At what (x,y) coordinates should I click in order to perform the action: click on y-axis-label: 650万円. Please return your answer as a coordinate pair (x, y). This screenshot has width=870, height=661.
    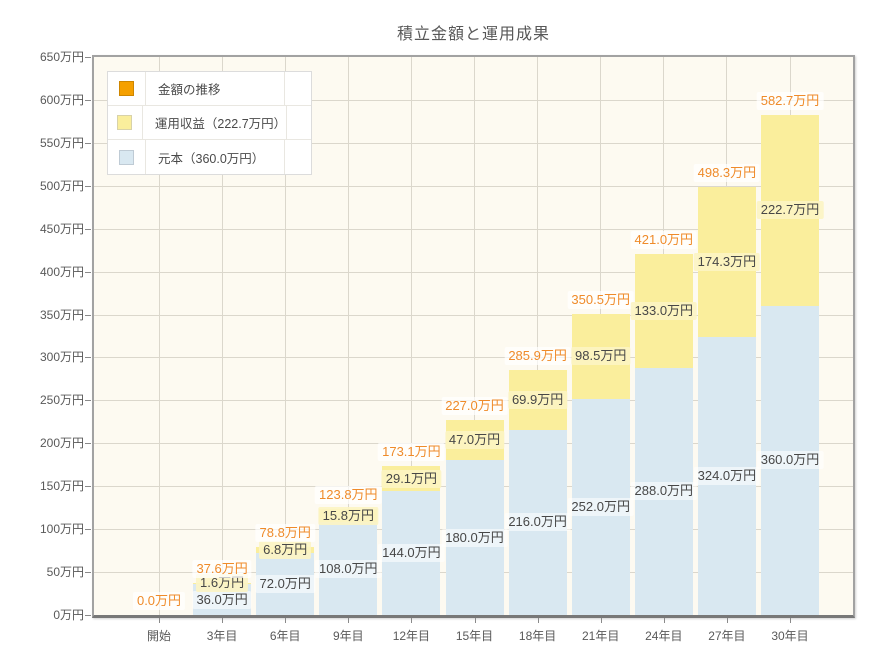
    Looking at the image, I should click on (61, 57).